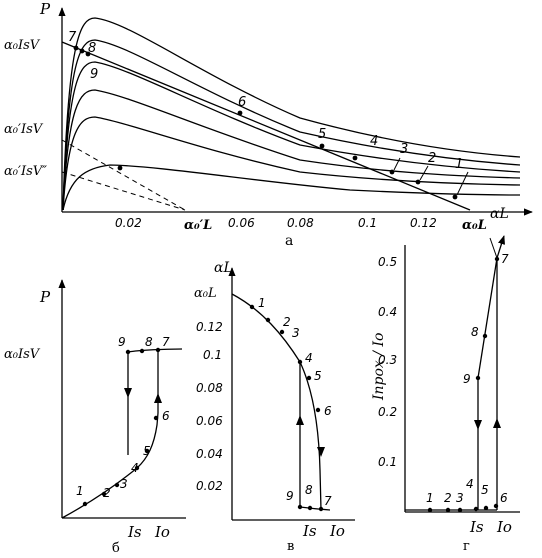  Describe the element at coordinates (500, 247) in the screenshot. I see `panel-d-top-arrow` at that location.